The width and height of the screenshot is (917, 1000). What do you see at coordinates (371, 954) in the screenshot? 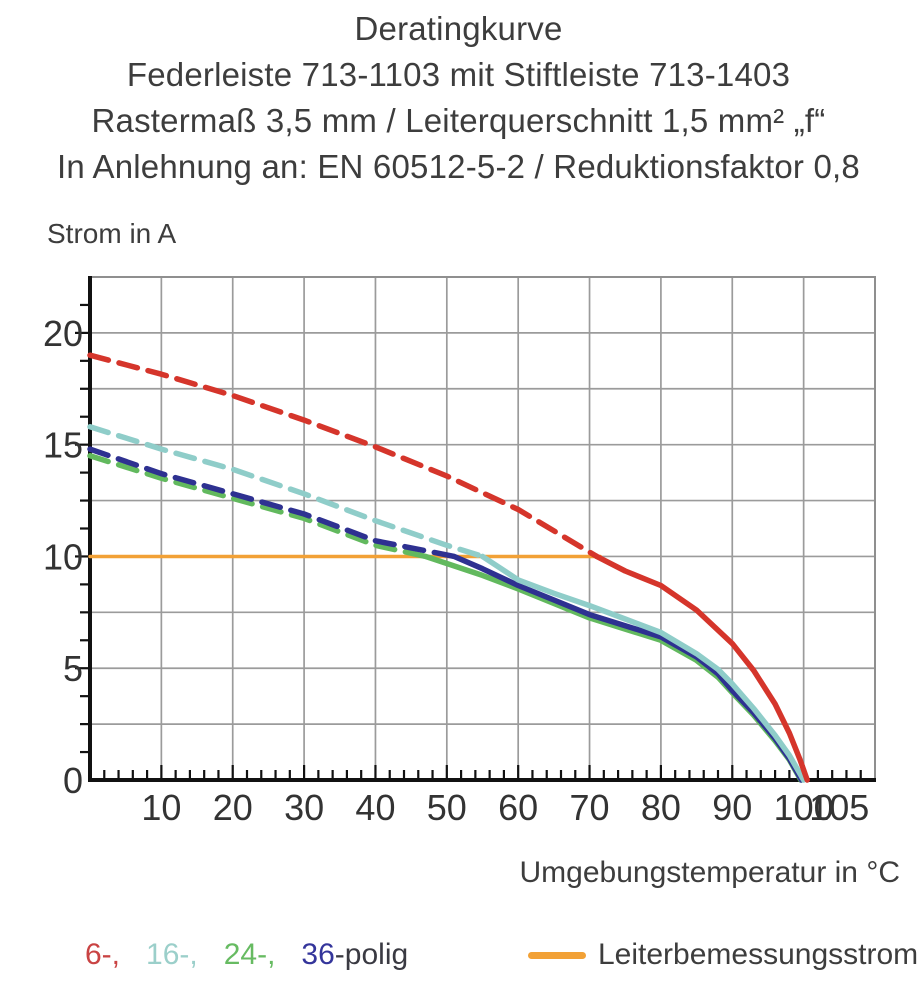
I see `legend-item-polig-suffix: -polig` at bounding box center [371, 954].